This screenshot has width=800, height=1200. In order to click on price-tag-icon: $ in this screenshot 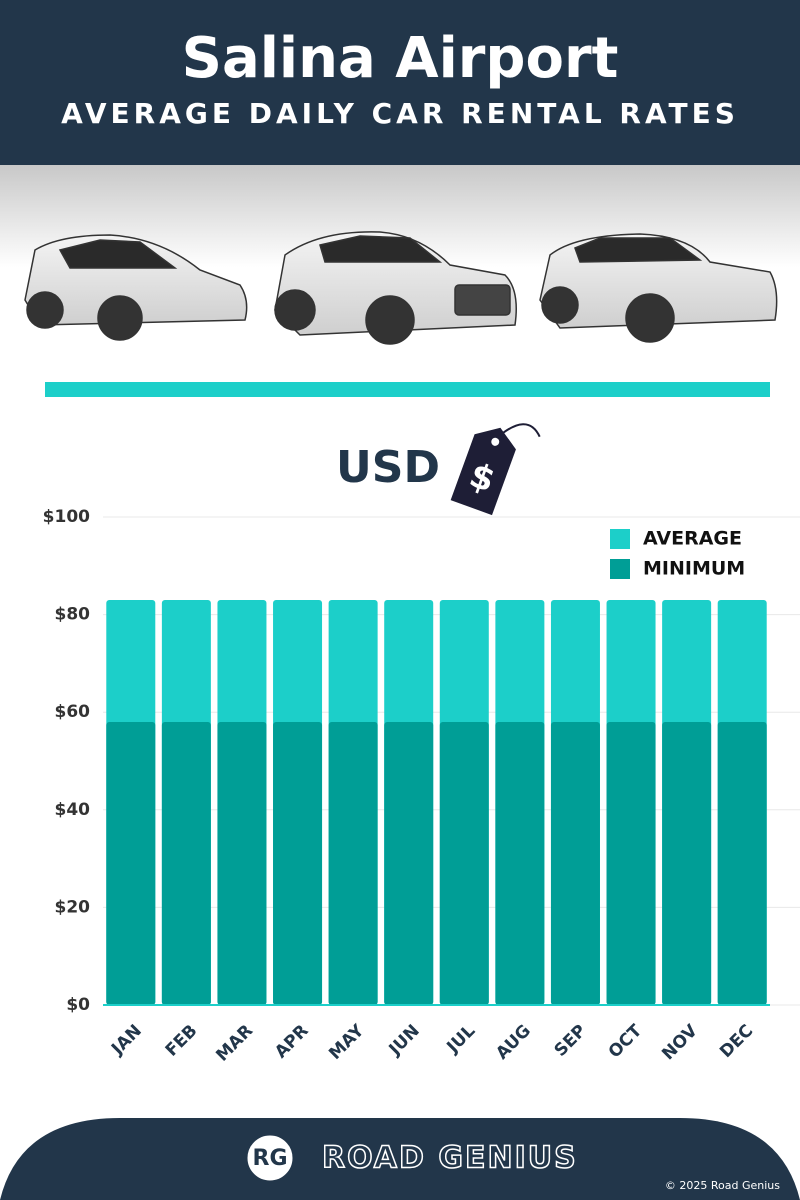, I will do `click(495, 469)`.